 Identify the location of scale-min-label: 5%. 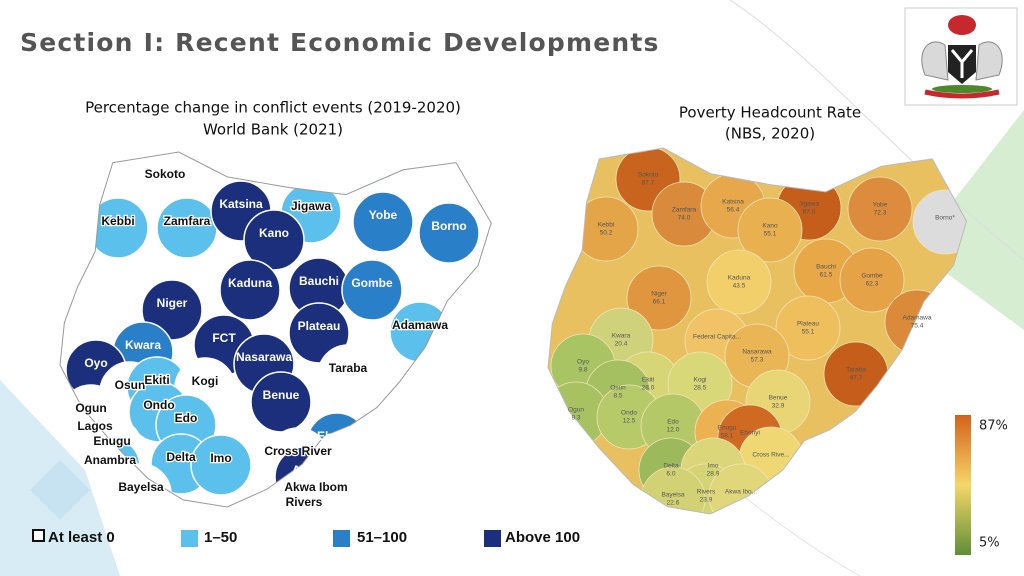
(989, 543).